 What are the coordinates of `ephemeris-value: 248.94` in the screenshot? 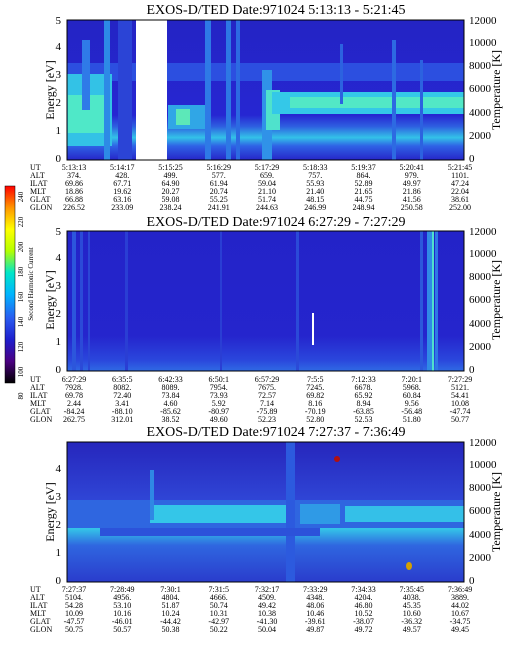 It's located at (364, 207).